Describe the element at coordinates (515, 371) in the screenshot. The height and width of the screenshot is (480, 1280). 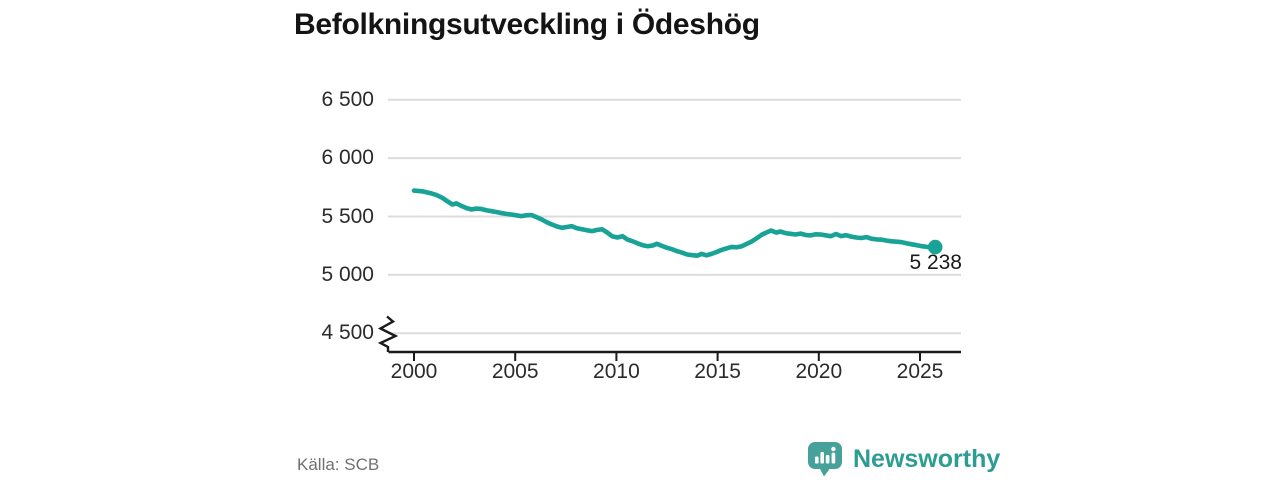
I see `x-axis-tick-label: 2005` at that location.